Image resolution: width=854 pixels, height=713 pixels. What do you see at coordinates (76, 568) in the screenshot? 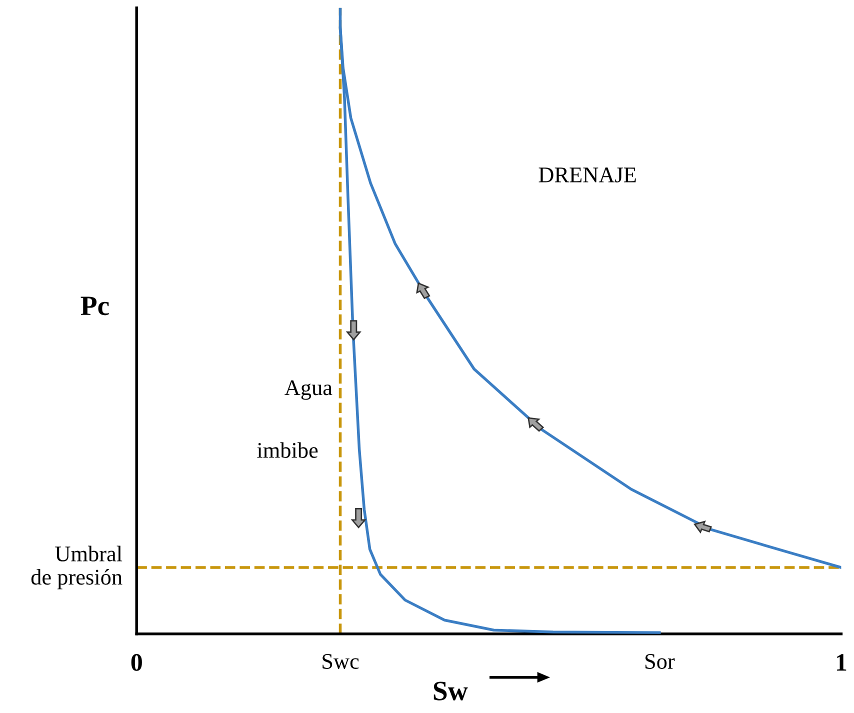
I see `ref-line-label: Umbral de presión` at bounding box center [76, 568].